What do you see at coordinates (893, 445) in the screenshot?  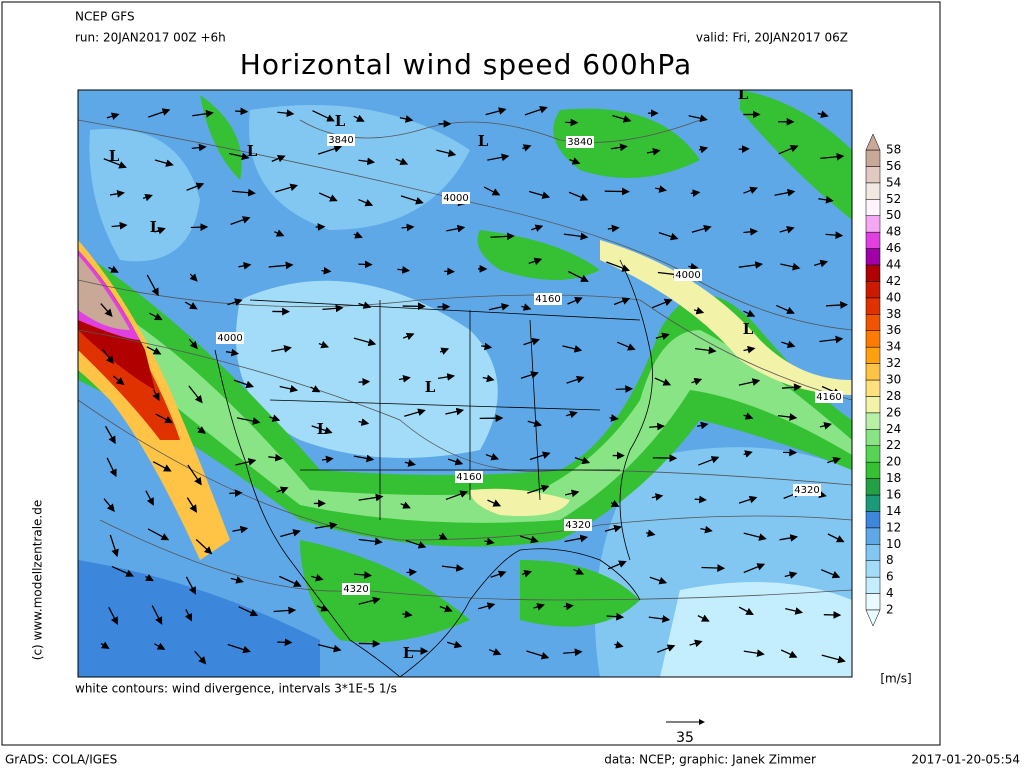 I see `colorbar-label: 22` at bounding box center [893, 445].